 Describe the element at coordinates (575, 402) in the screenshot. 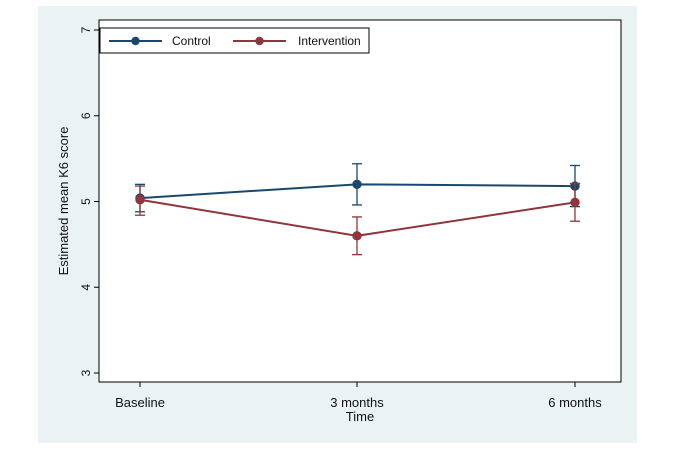

I see `x-tick-label: 6 months` at that location.